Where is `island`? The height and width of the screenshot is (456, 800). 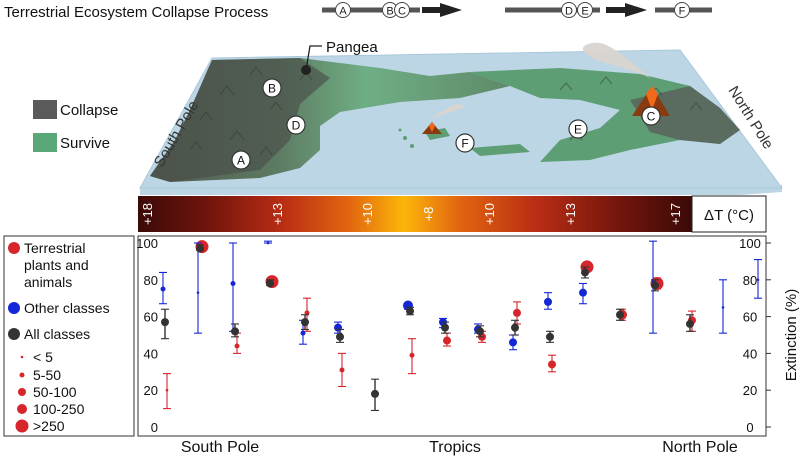 island is located at coordinates (500, 150).